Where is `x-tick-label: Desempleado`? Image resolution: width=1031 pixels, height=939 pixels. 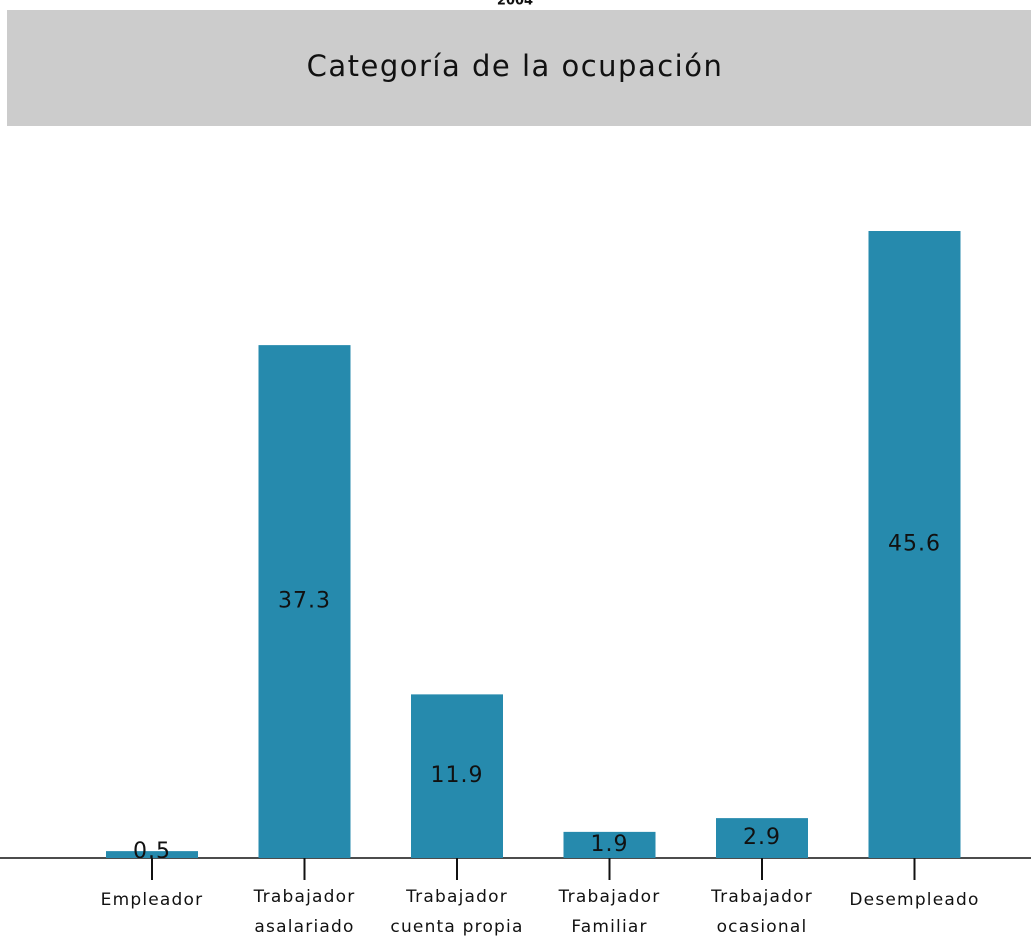
x-tick-label: Desempleado is located at coordinates (914, 900).